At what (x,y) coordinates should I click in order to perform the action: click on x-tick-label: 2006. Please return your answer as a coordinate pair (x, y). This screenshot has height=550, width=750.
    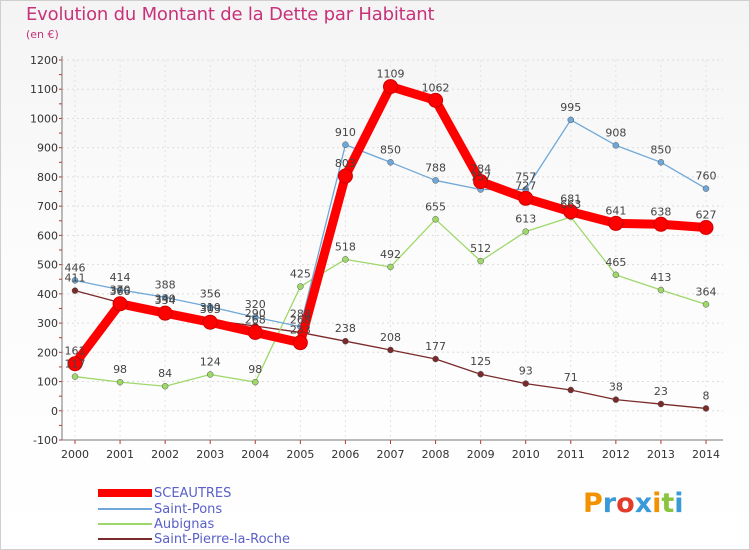
    Looking at the image, I should click on (345, 454).